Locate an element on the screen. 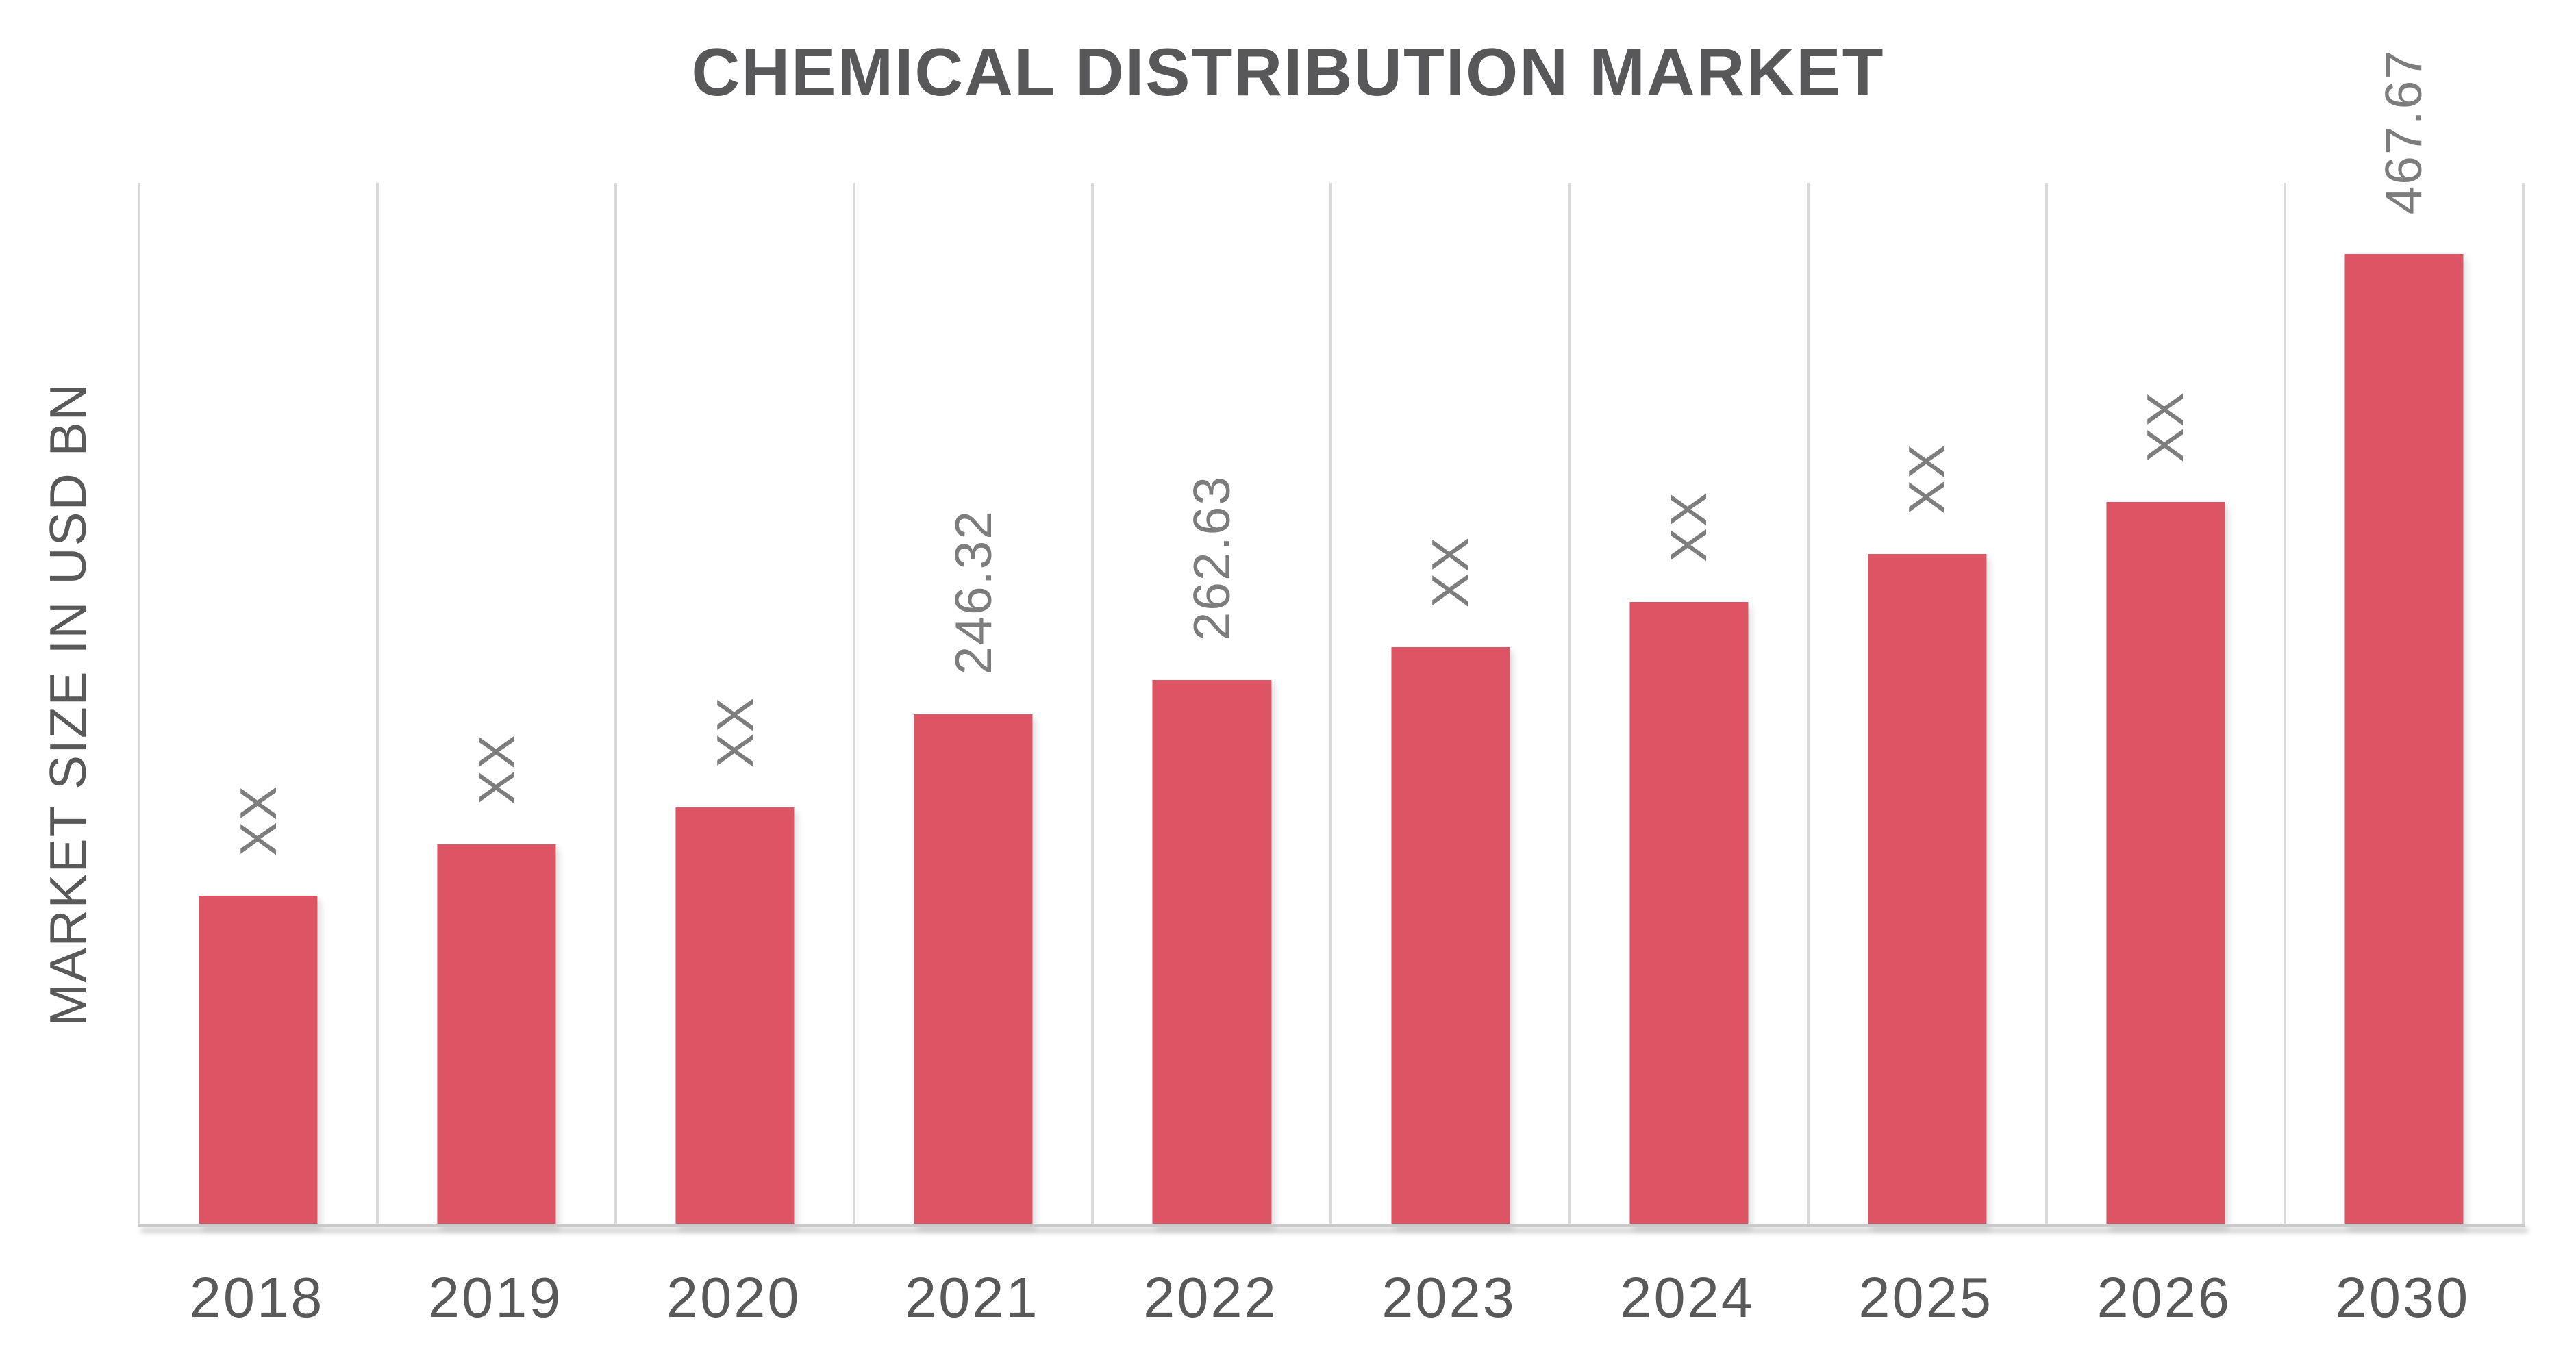 This screenshot has height=1371, width=2576. x-tick-label-2022: 2022 is located at coordinates (1210, 1297).